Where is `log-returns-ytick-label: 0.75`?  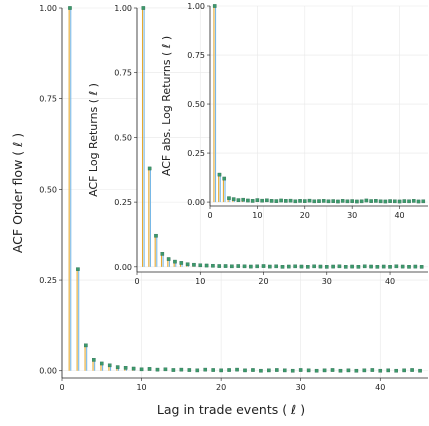 log-returns-ytick-label: 0.75 is located at coordinates (123, 73).